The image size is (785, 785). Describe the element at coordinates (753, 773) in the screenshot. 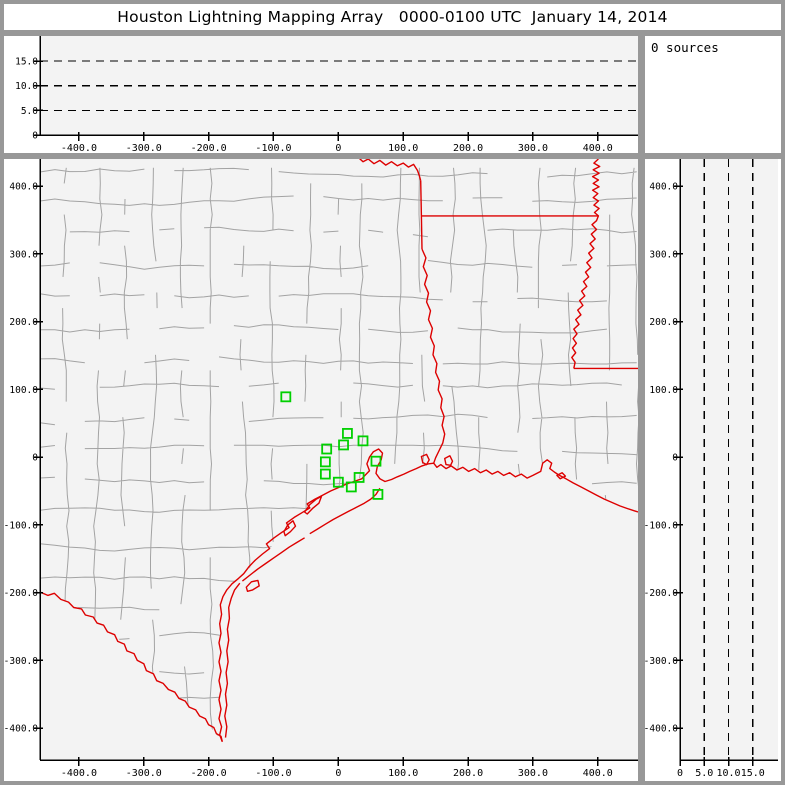

I see `x-tick-label: 15.0` at that location.